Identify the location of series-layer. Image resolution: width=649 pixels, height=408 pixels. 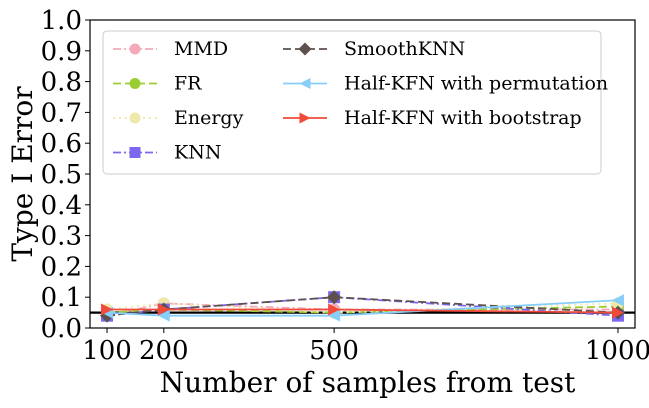
(362, 306).